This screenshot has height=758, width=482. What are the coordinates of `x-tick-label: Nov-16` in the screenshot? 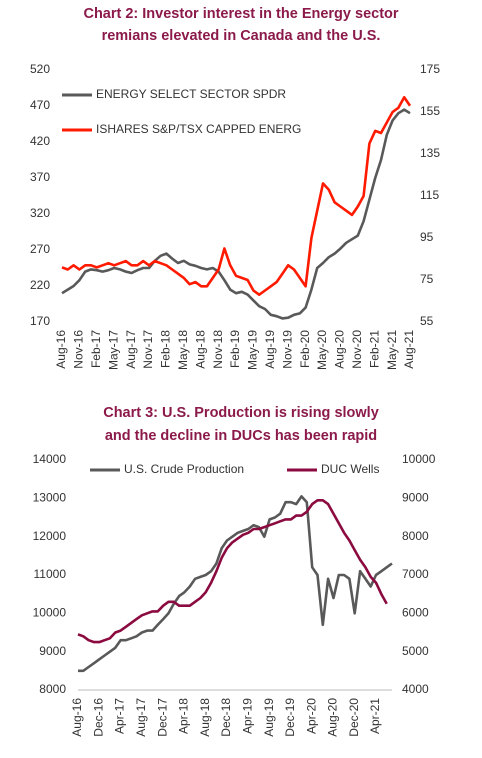 It's located at (79, 349).